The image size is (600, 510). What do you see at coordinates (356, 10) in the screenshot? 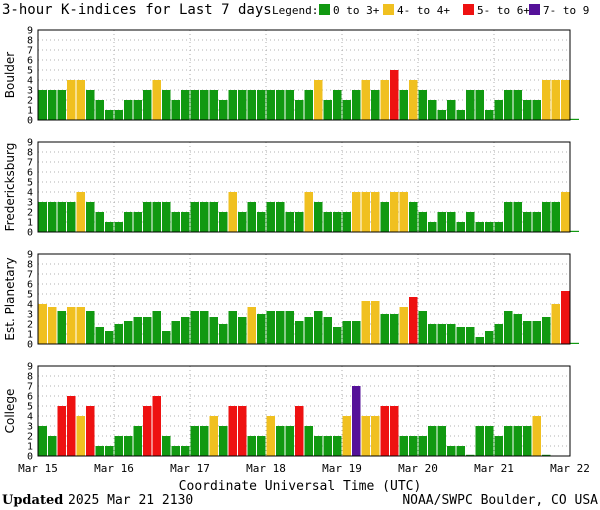
I see `legend-label: 0 to 3+` at bounding box center [356, 10].